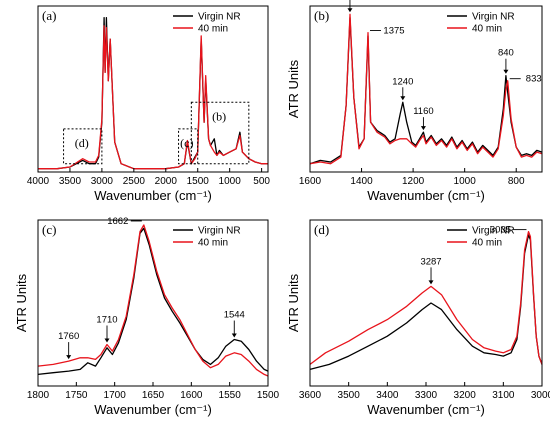  Describe the element at coordinates (38, 181) in the screenshot. I see `x-tick-label: 4000` at that location.